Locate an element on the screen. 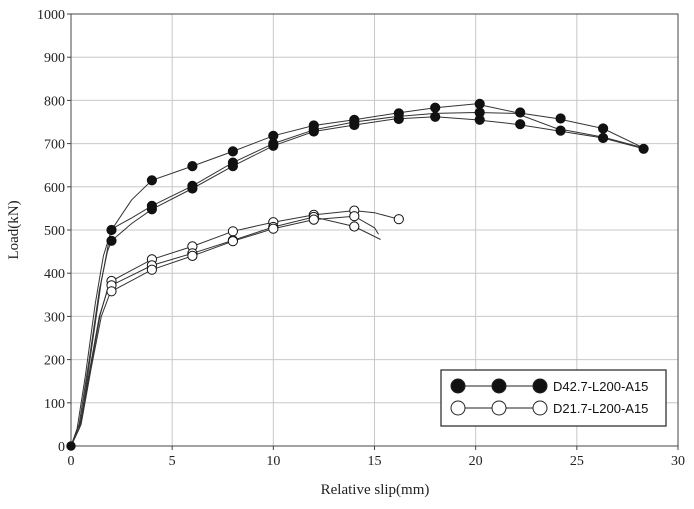 This screenshot has height=509, width=694. y-tick-label: 500 is located at coordinates (54, 231).